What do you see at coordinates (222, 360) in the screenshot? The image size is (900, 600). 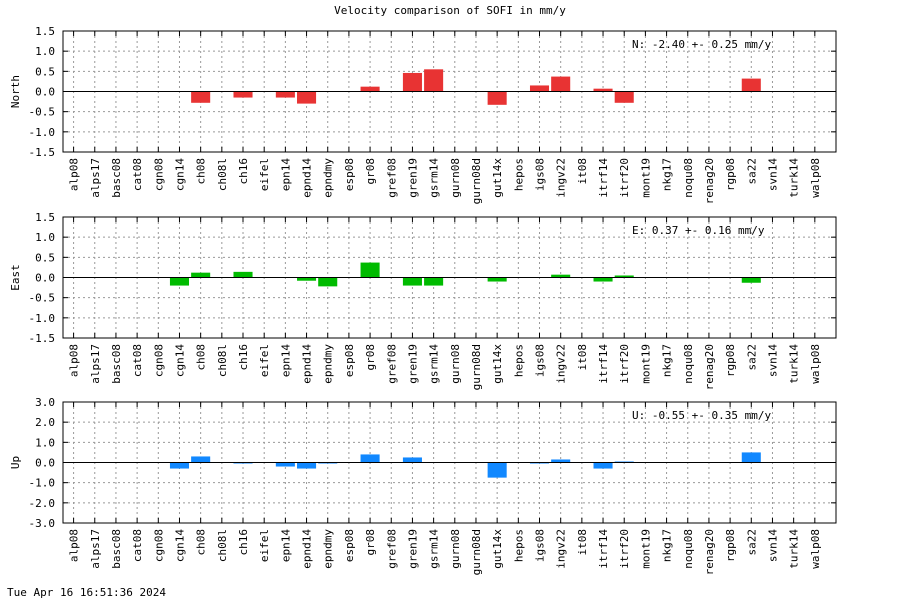 I see `xtick-label-ch08l: ch08l` at bounding box center [222, 360].